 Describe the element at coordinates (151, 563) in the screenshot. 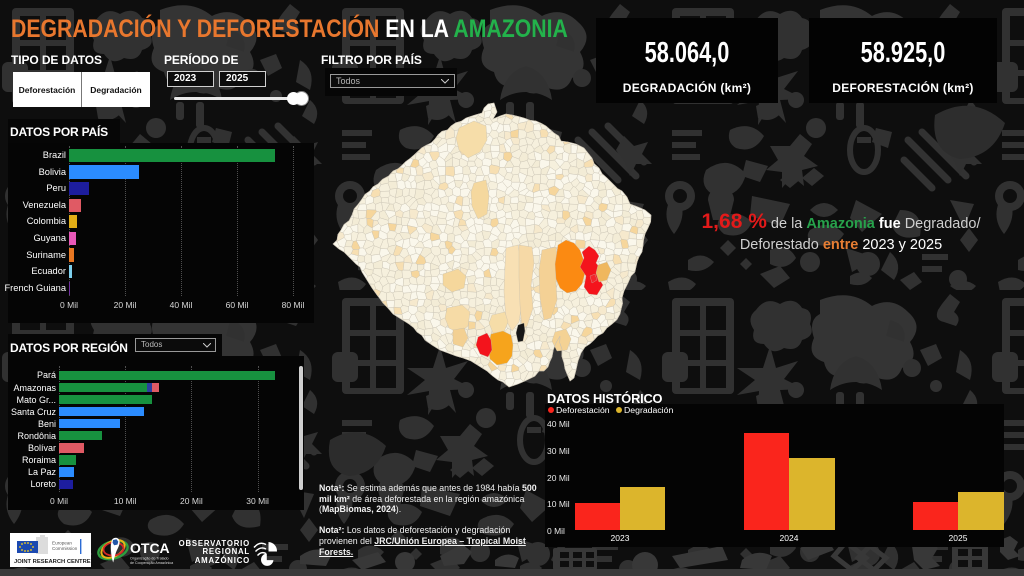

I see `svg-text: de Cooperação Amazônica` at that location.